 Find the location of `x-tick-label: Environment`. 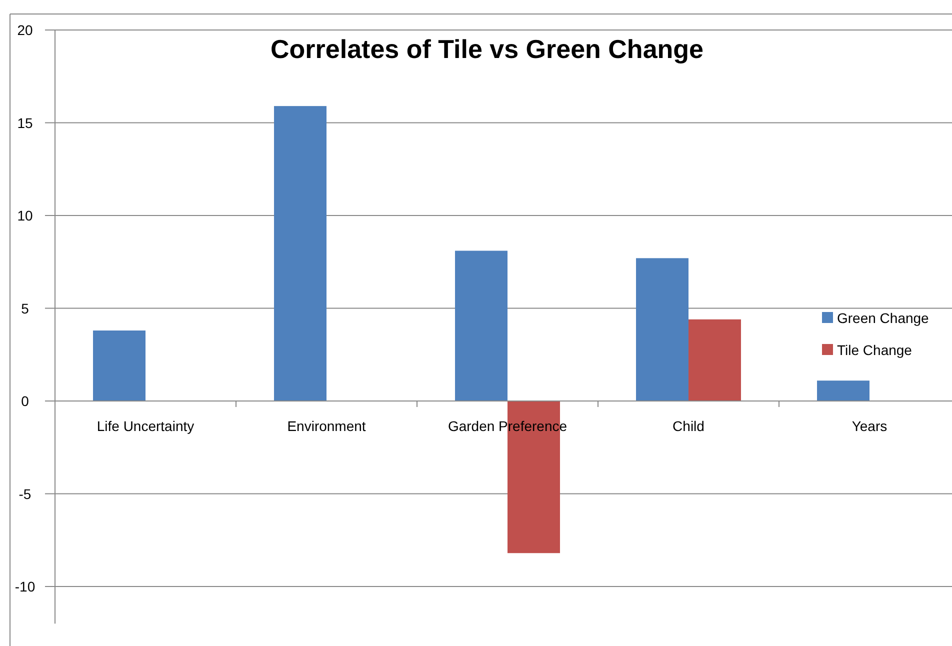

x-tick-label: Environment is located at coordinates (326, 426).